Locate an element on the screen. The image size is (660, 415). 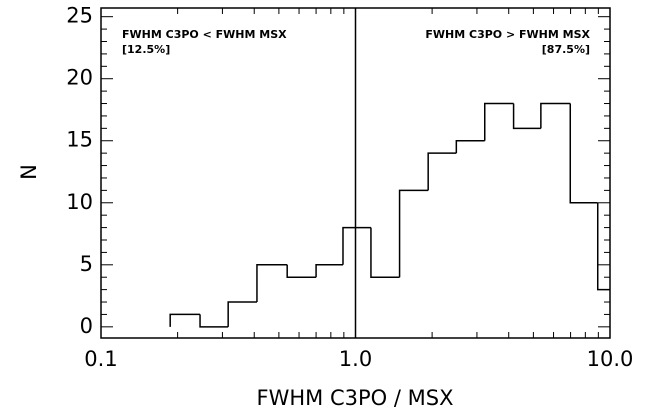
annotation: FWHM C3PO > FWHM MSX is located at coordinates (507, 34).